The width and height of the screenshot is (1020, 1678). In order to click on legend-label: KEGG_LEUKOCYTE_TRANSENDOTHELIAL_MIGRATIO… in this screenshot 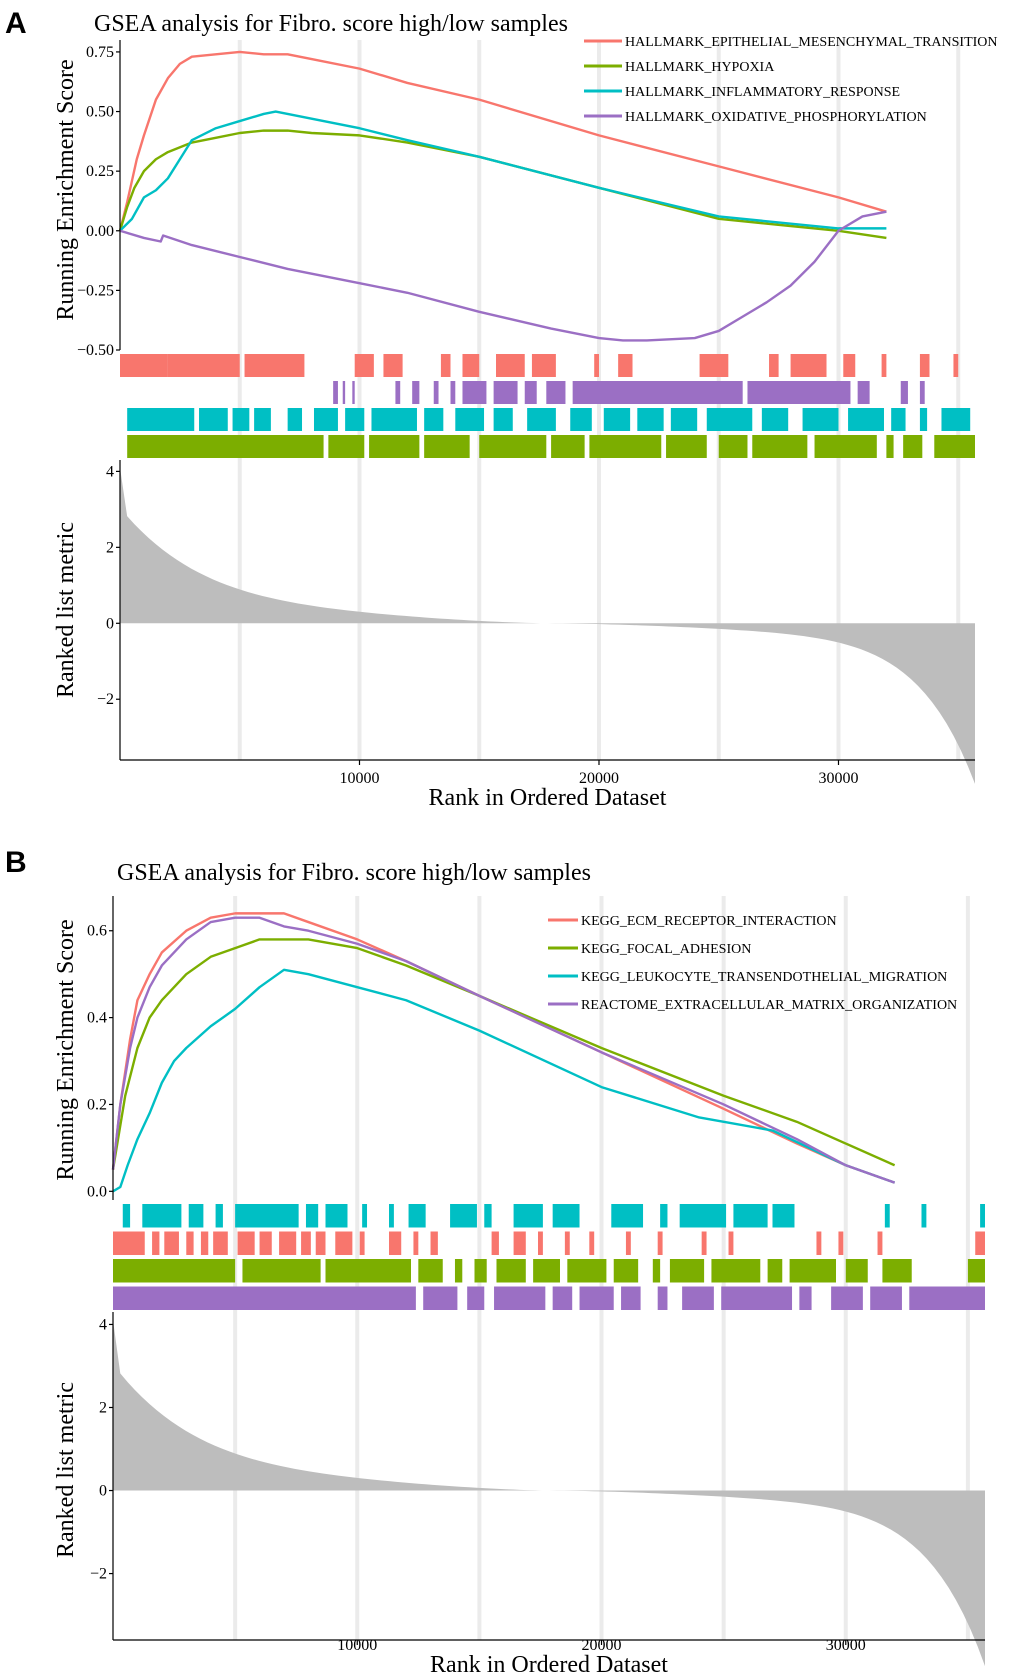, I will do `click(764, 977)`.